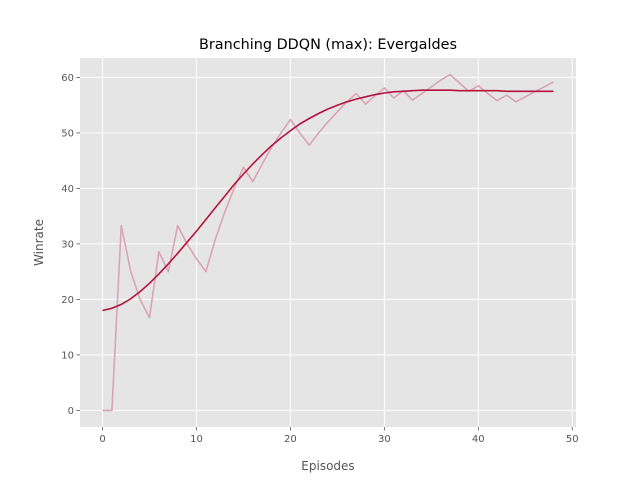 This screenshot has height=480, width=640. Describe the element at coordinates (290, 439) in the screenshot. I see `x-tick-label: 20` at that location.